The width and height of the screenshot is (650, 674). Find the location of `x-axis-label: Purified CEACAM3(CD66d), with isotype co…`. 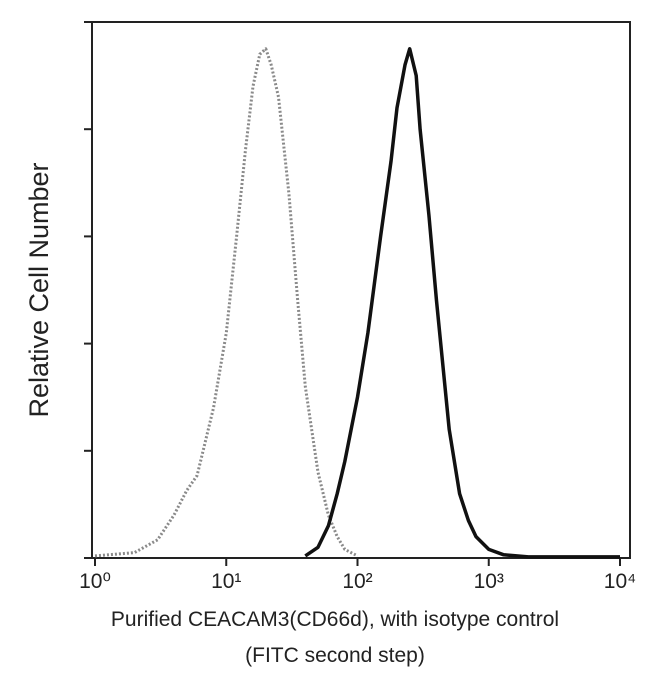

x-axis-label: Purified CEACAM3(CD66d), with isotype co… is located at coordinates (335, 619).